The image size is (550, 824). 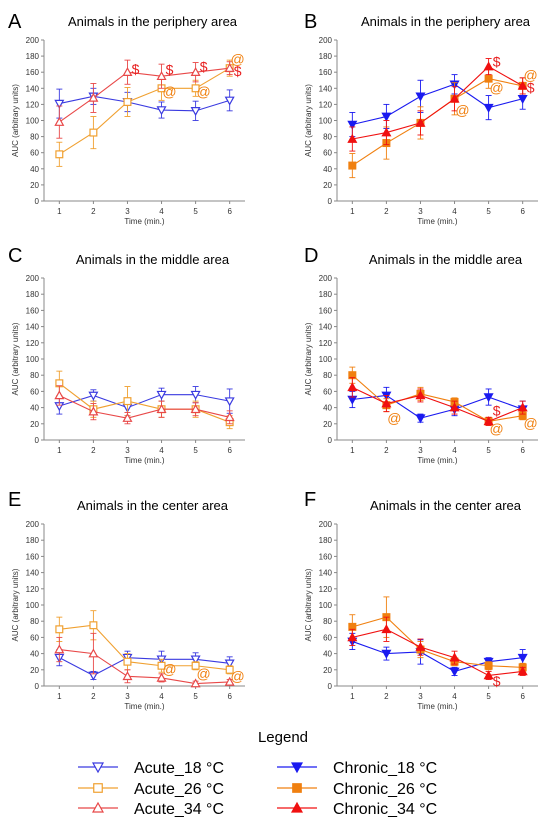 What do you see at coordinates (179, 789) in the screenshot?
I see `legend-label: Acute_26 °C` at bounding box center [179, 789].